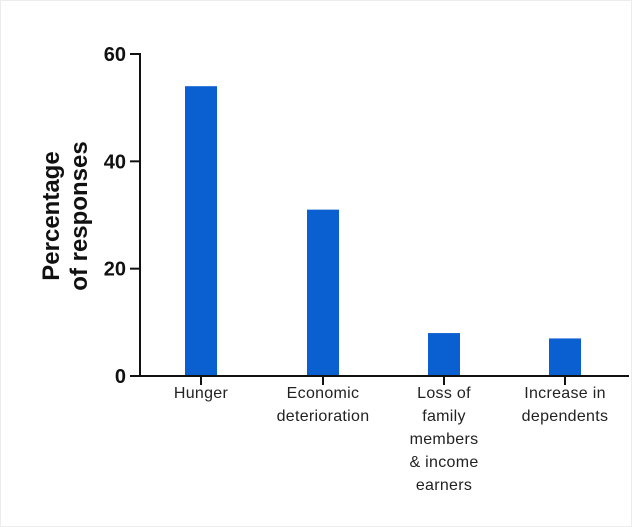 The image size is (632, 527). What do you see at coordinates (115, 270) in the screenshot?
I see `y-tick-label-20: 20` at bounding box center [115, 270].